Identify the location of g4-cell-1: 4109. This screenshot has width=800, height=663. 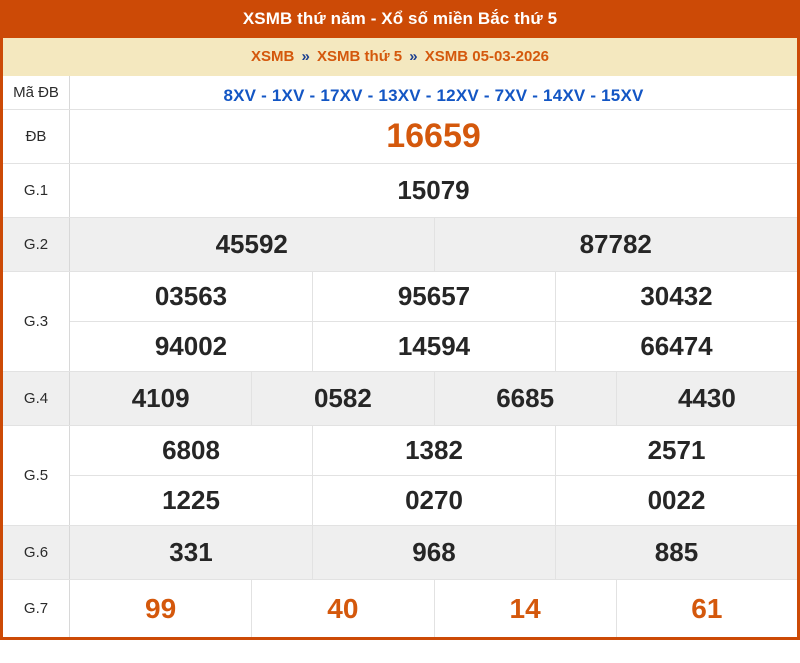
(161, 398).